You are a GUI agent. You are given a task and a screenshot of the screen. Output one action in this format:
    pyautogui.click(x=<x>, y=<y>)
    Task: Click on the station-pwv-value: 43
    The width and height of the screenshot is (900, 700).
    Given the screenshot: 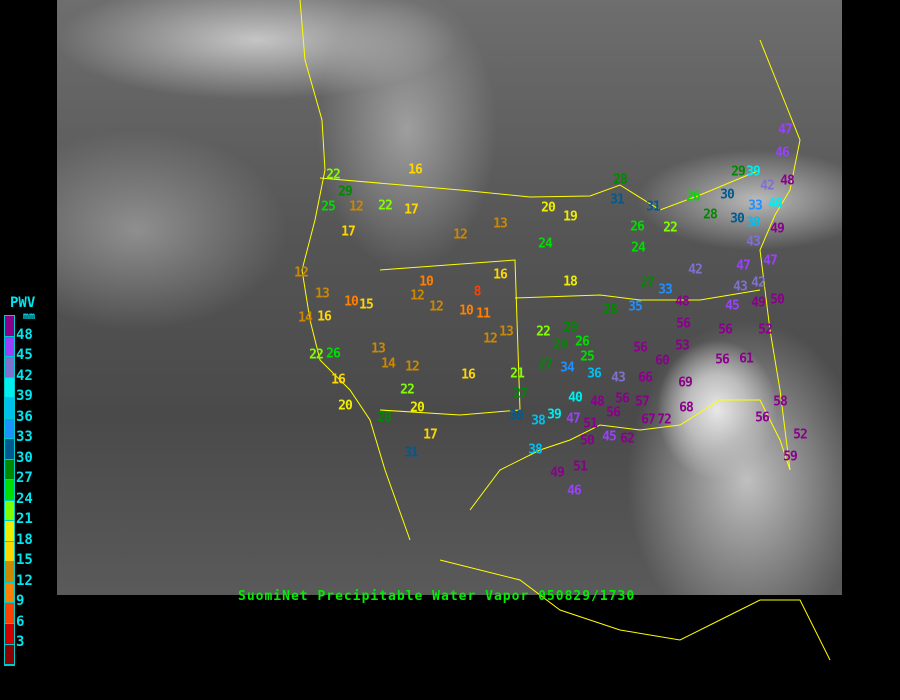 What is the action you would take?
    pyautogui.click(x=618, y=378)
    